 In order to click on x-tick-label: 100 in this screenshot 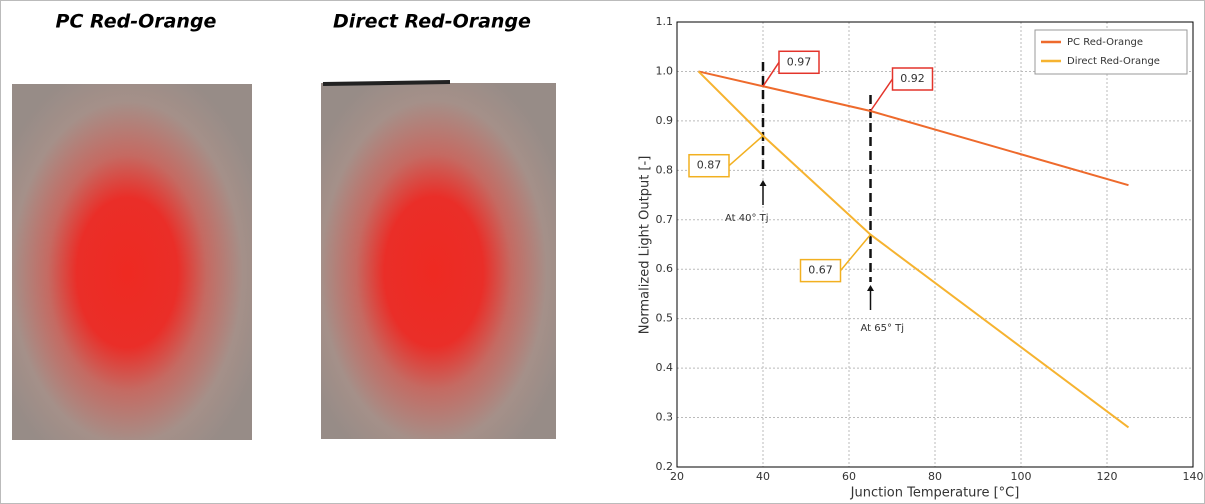, I will do `click(1021, 476)`.